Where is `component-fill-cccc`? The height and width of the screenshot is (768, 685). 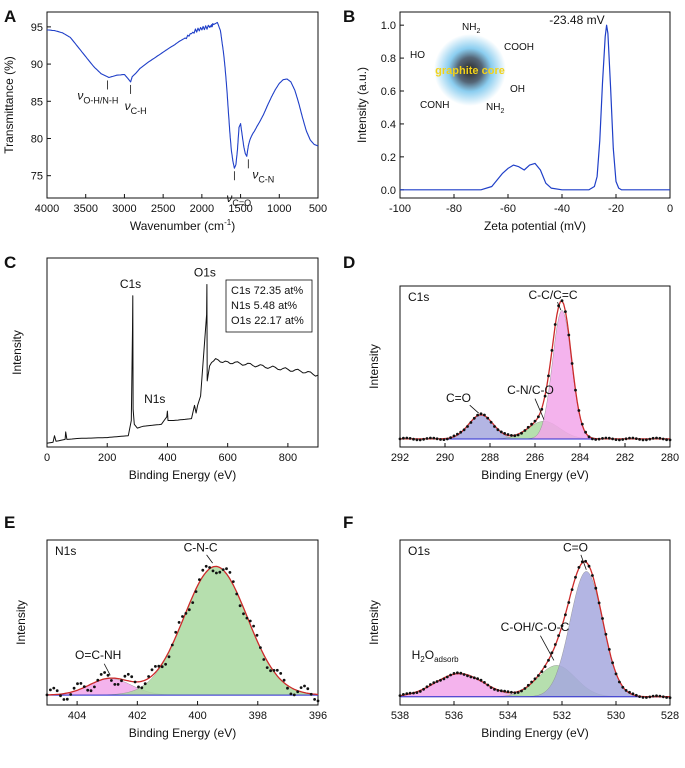
component-fill-cccc is located at coordinates (535, 374).